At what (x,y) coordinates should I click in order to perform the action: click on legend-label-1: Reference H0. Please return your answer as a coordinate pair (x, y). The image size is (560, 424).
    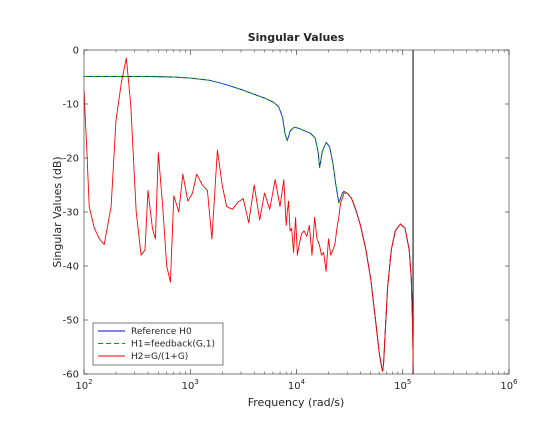
    Looking at the image, I should click on (161, 332).